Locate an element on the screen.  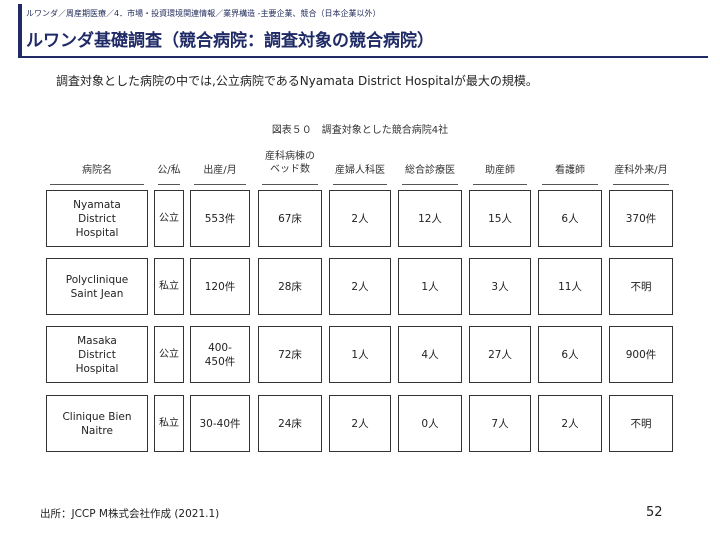
header-births: 出産/月 is located at coordinates (220, 170).